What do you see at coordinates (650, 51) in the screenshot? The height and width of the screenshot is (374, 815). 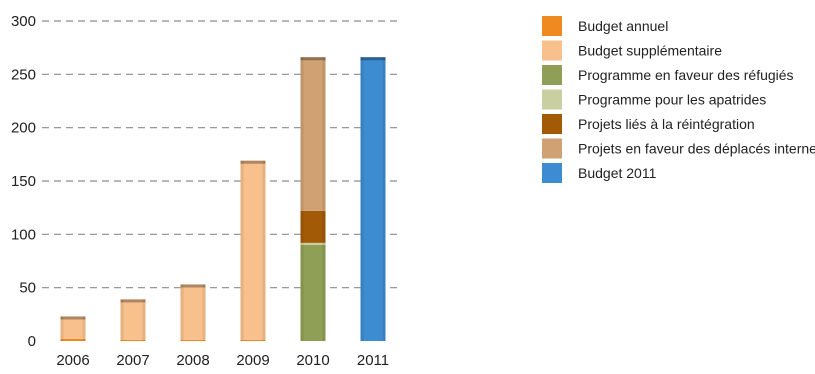 I see `legend-label-1: Budget supplémentaire` at bounding box center [650, 51].